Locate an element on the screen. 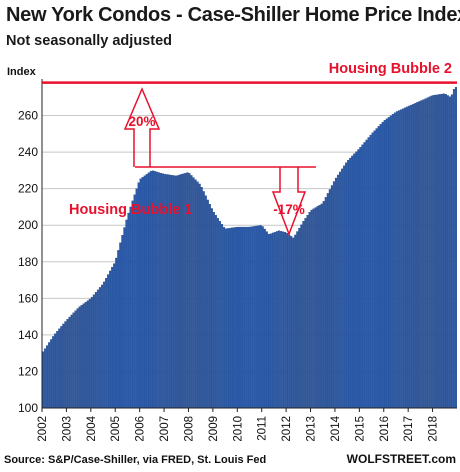  x-tick-label: 2015 is located at coordinates (360, 429).